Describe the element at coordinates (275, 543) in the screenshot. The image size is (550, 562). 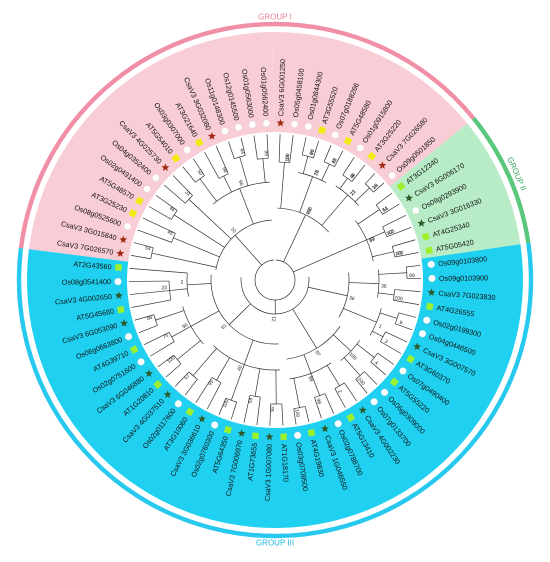
I see `group-label: GROUP III` at that location.